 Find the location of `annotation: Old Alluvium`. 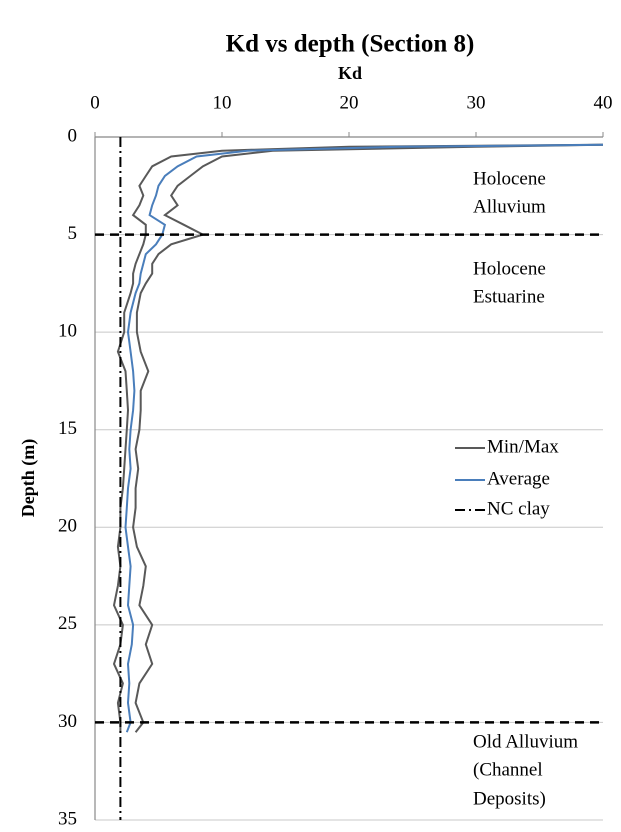

annotation: Old Alluvium is located at coordinates (525, 741).